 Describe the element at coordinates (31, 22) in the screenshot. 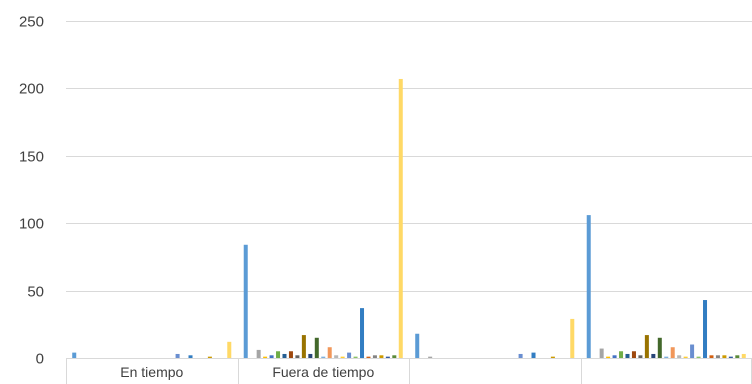

I see `y-tick-label: 250` at that location.